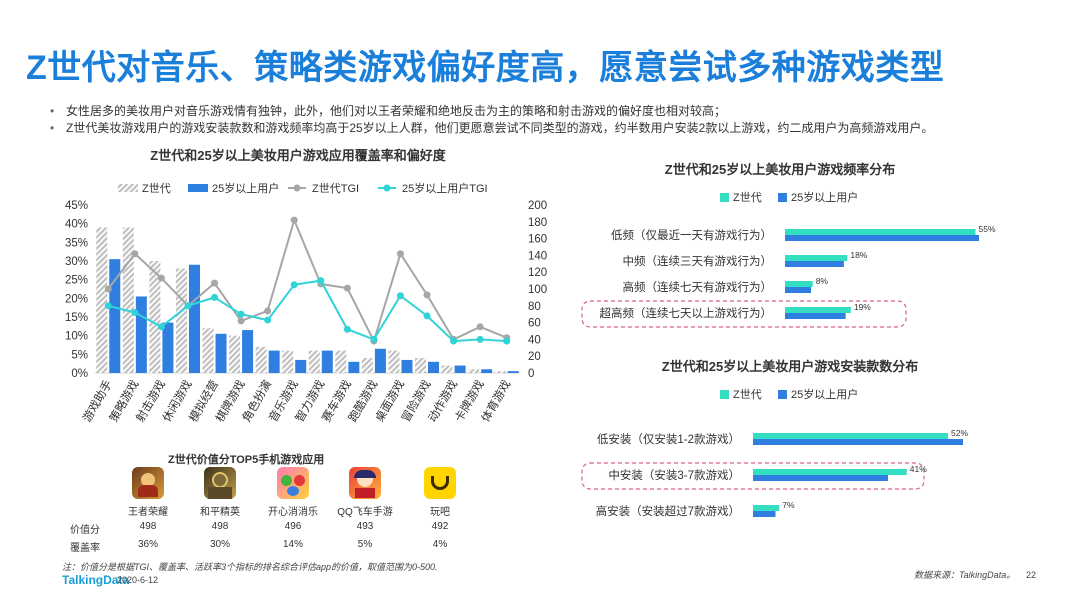  What do you see at coordinates (148, 512) in the screenshot?
I see `app-name: 王者荣耀` at bounding box center [148, 512].